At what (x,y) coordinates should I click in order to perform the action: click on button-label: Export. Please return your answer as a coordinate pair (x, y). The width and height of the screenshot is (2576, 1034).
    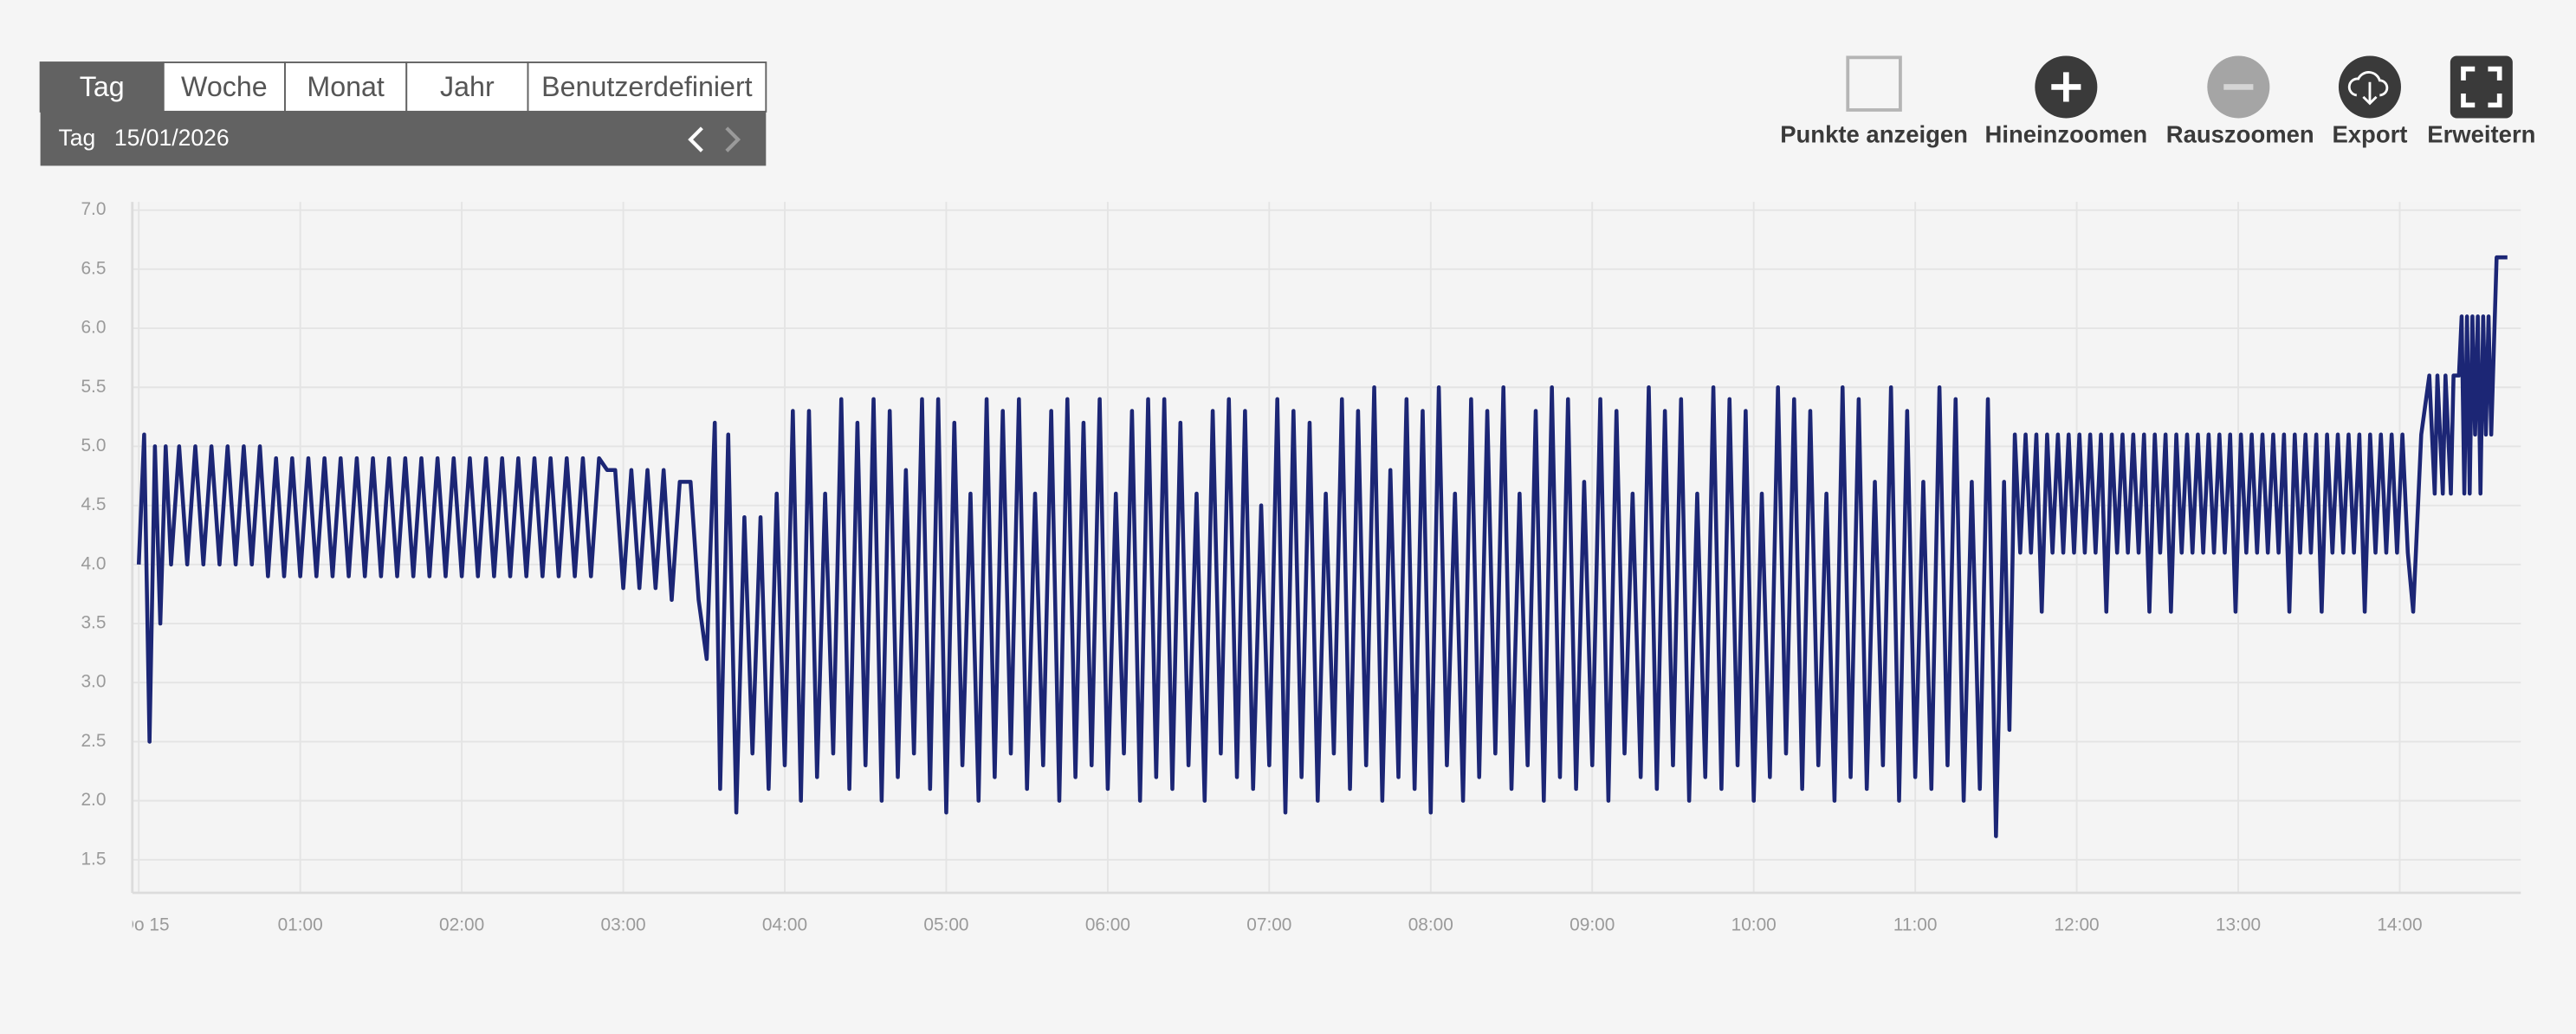
    Looking at the image, I should click on (2369, 134).